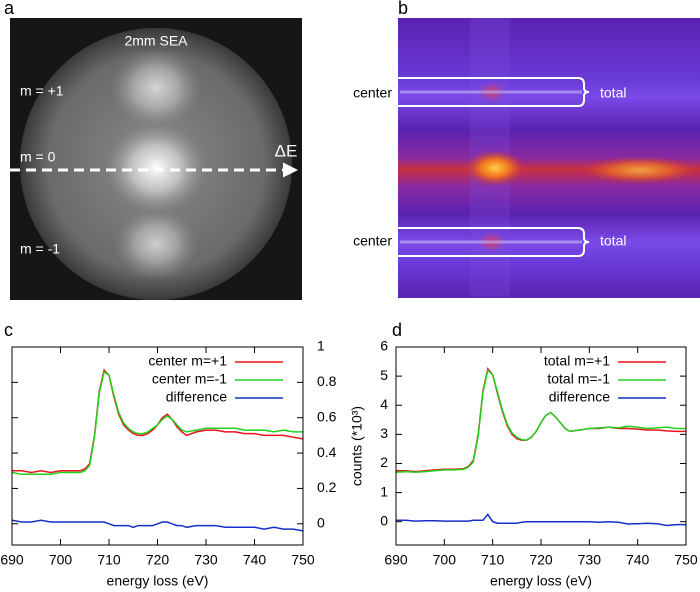 Image resolution: width=700 pixels, height=592 pixels. What do you see at coordinates (384, 375) in the screenshot?
I see `y-tick-label: 5` at bounding box center [384, 375].